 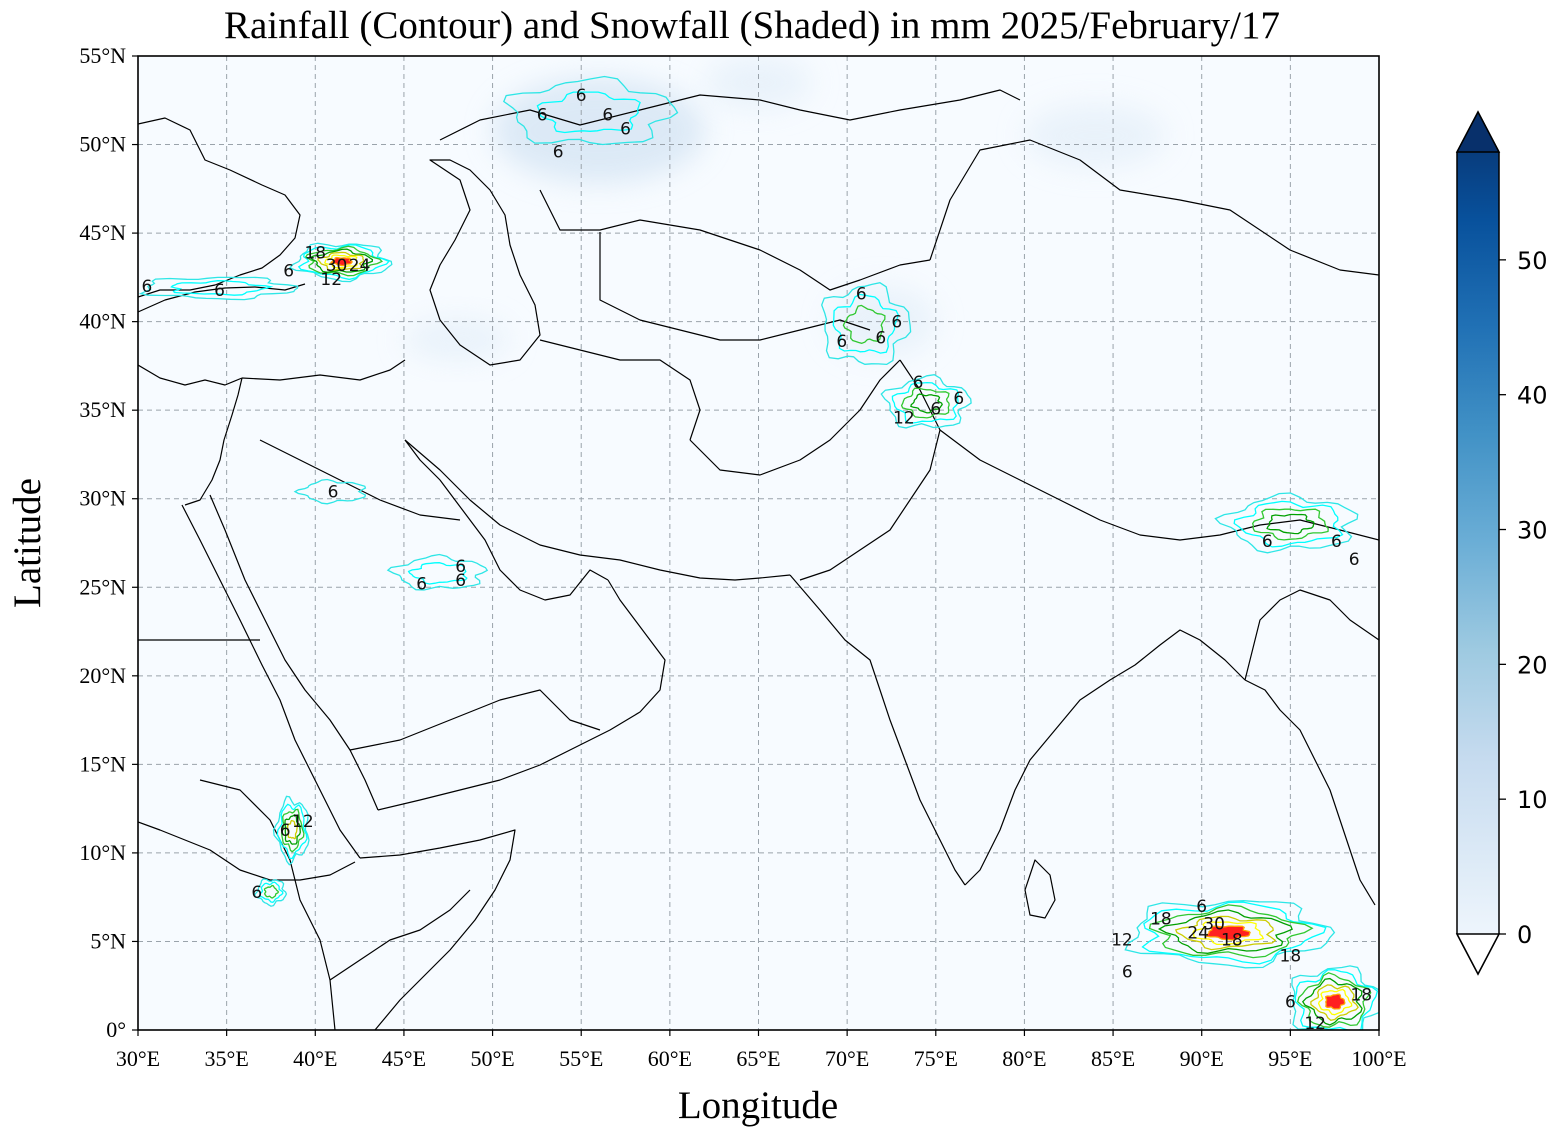 What do you see at coordinates (102, 586) in the screenshot?
I see `y-tick-label: 25°N` at bounding box center [102, 586].